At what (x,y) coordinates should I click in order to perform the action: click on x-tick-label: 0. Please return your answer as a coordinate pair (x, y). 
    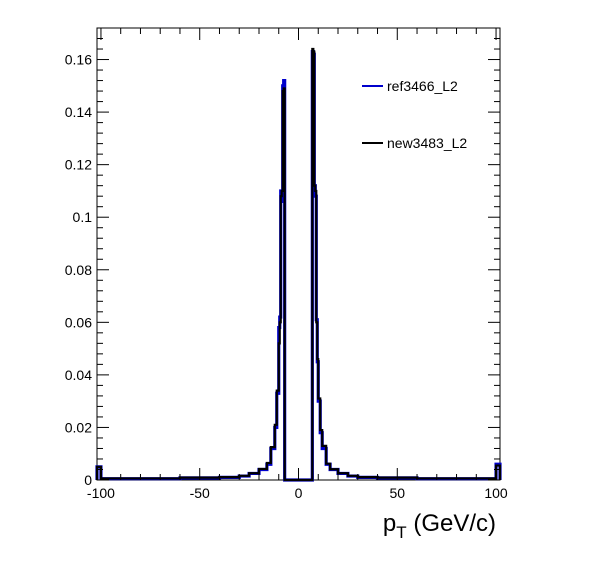
    Looking at the image, I should click on (299, 493).